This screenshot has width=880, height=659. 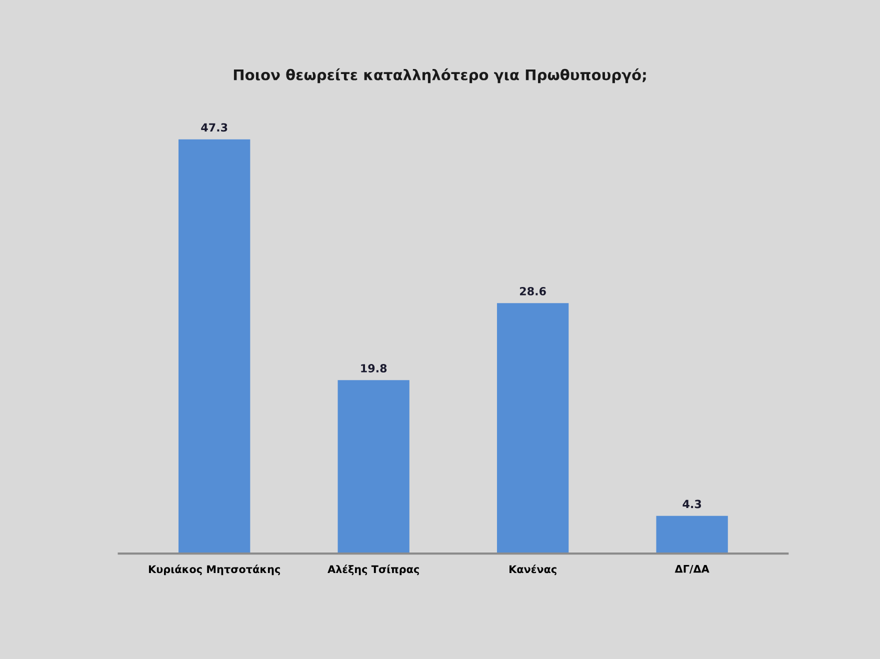 What do you see at coordinates (214, 127) in the screenshot?
I see `data-label: 47.3` at bounding box center [214, 127].